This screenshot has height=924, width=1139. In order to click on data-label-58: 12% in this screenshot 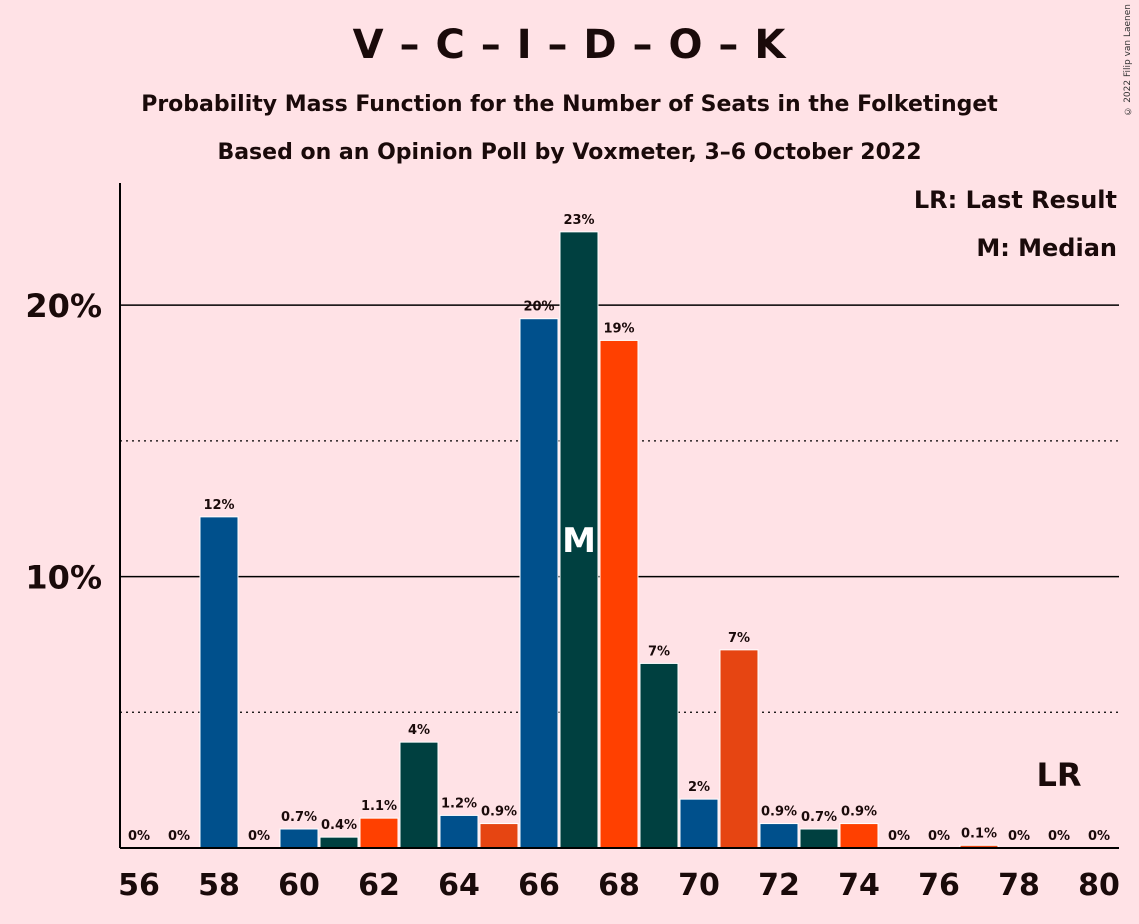, I will do `click(218, 505)`.